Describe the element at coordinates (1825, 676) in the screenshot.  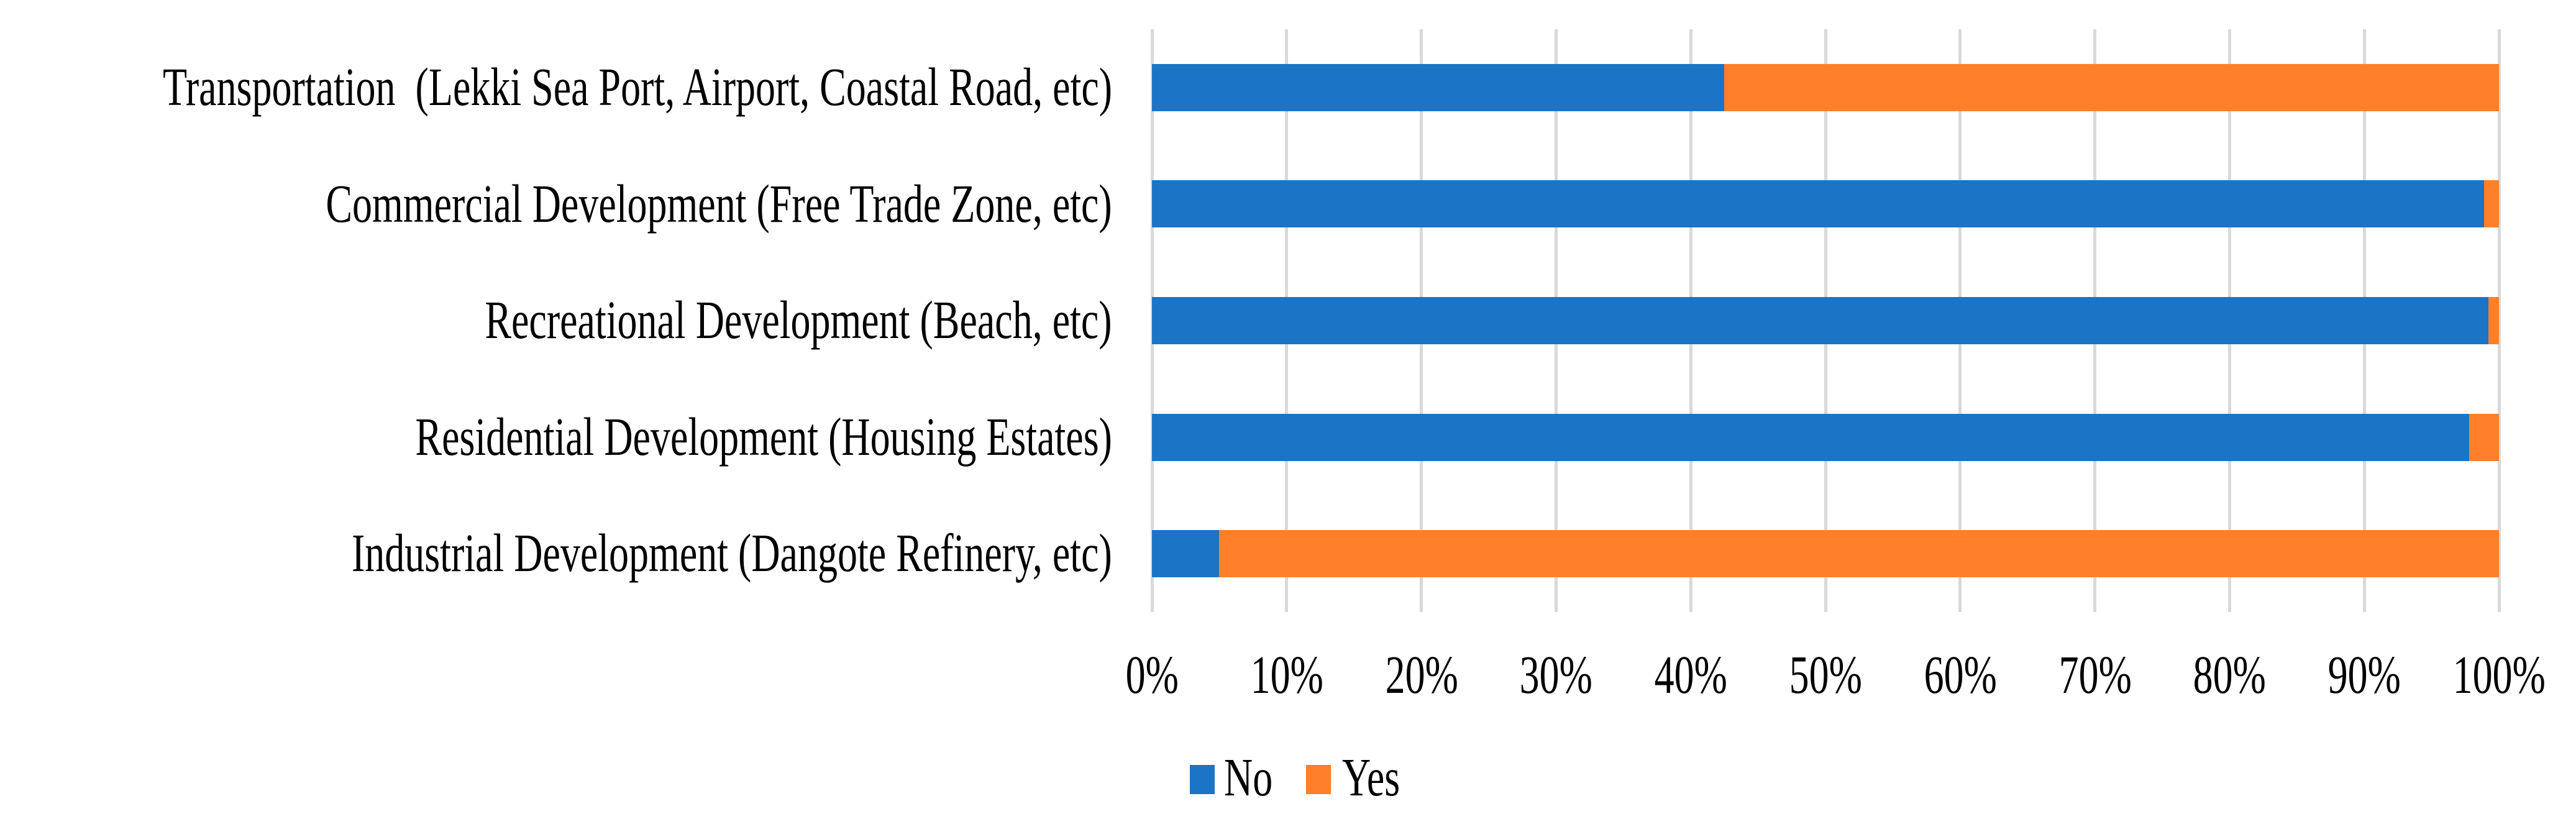
I see `x-axis-tick-label: 50%` at that location.